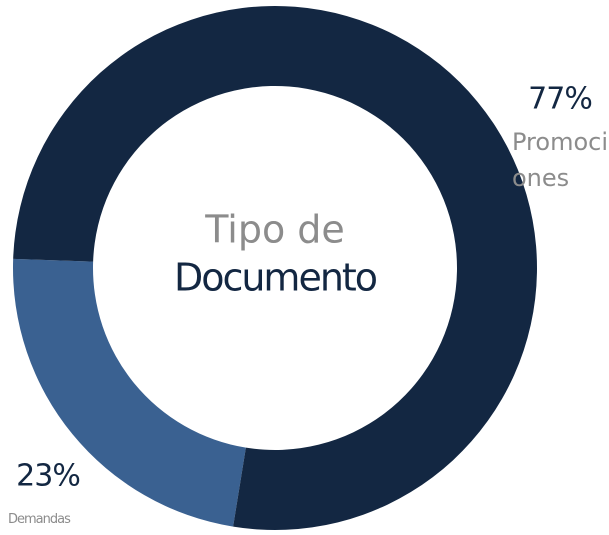  Describe the element at coordinates (560, 99) in the screenshot. I see `value-label: 77%` at that location.